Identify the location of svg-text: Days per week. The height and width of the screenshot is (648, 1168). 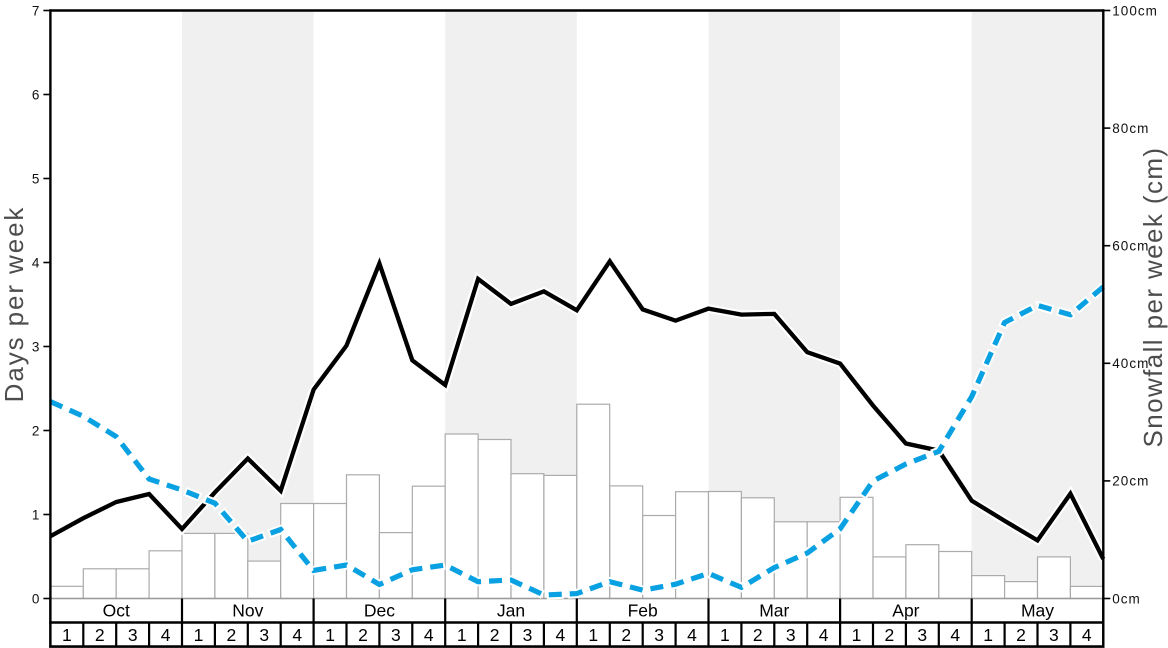
(14, 304).